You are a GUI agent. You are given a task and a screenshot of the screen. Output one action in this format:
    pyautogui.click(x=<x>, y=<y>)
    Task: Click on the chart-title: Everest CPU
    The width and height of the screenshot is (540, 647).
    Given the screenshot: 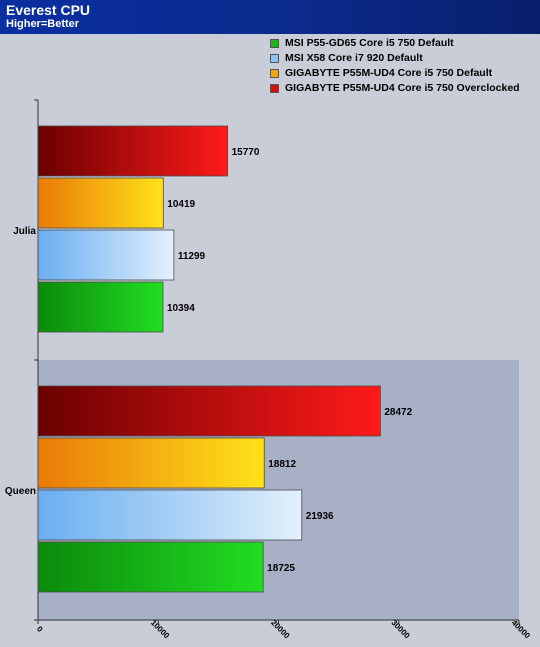 What is the action you would take?
    pyautogui.click(x=48, y=10)
    